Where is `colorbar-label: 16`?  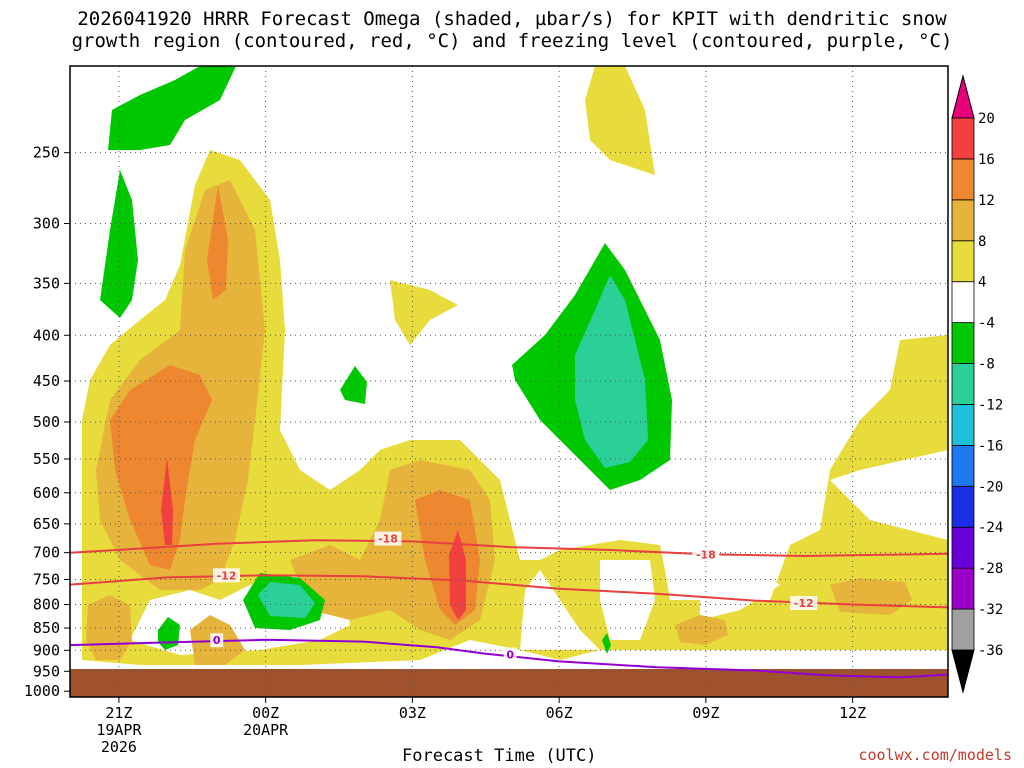 colorbar-label: 16 is located at coordinates (986, 160).